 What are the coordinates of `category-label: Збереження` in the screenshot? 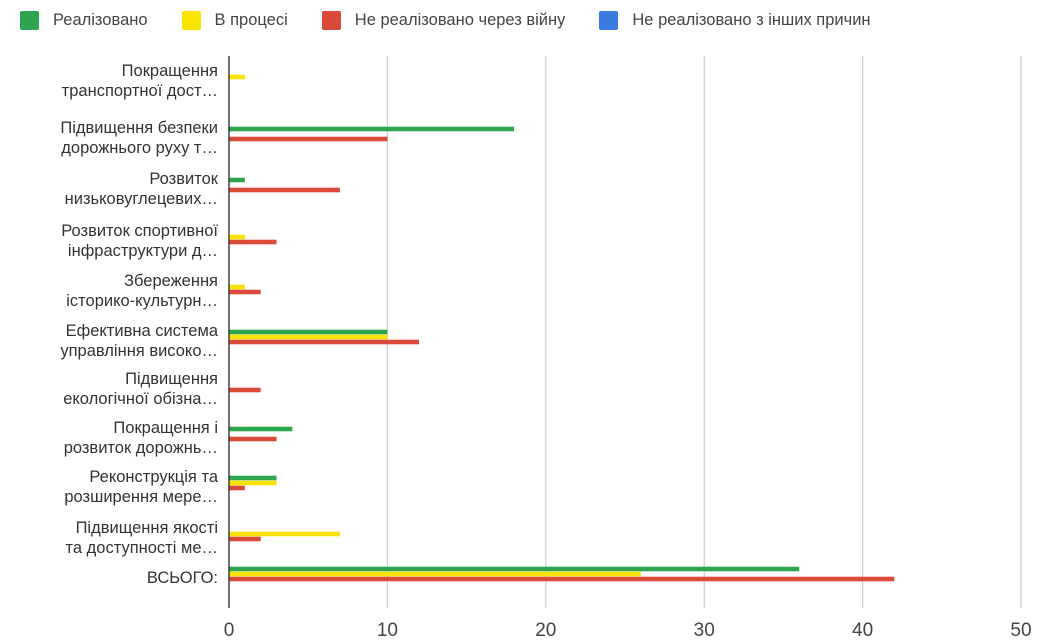 It's located at (171, 281).